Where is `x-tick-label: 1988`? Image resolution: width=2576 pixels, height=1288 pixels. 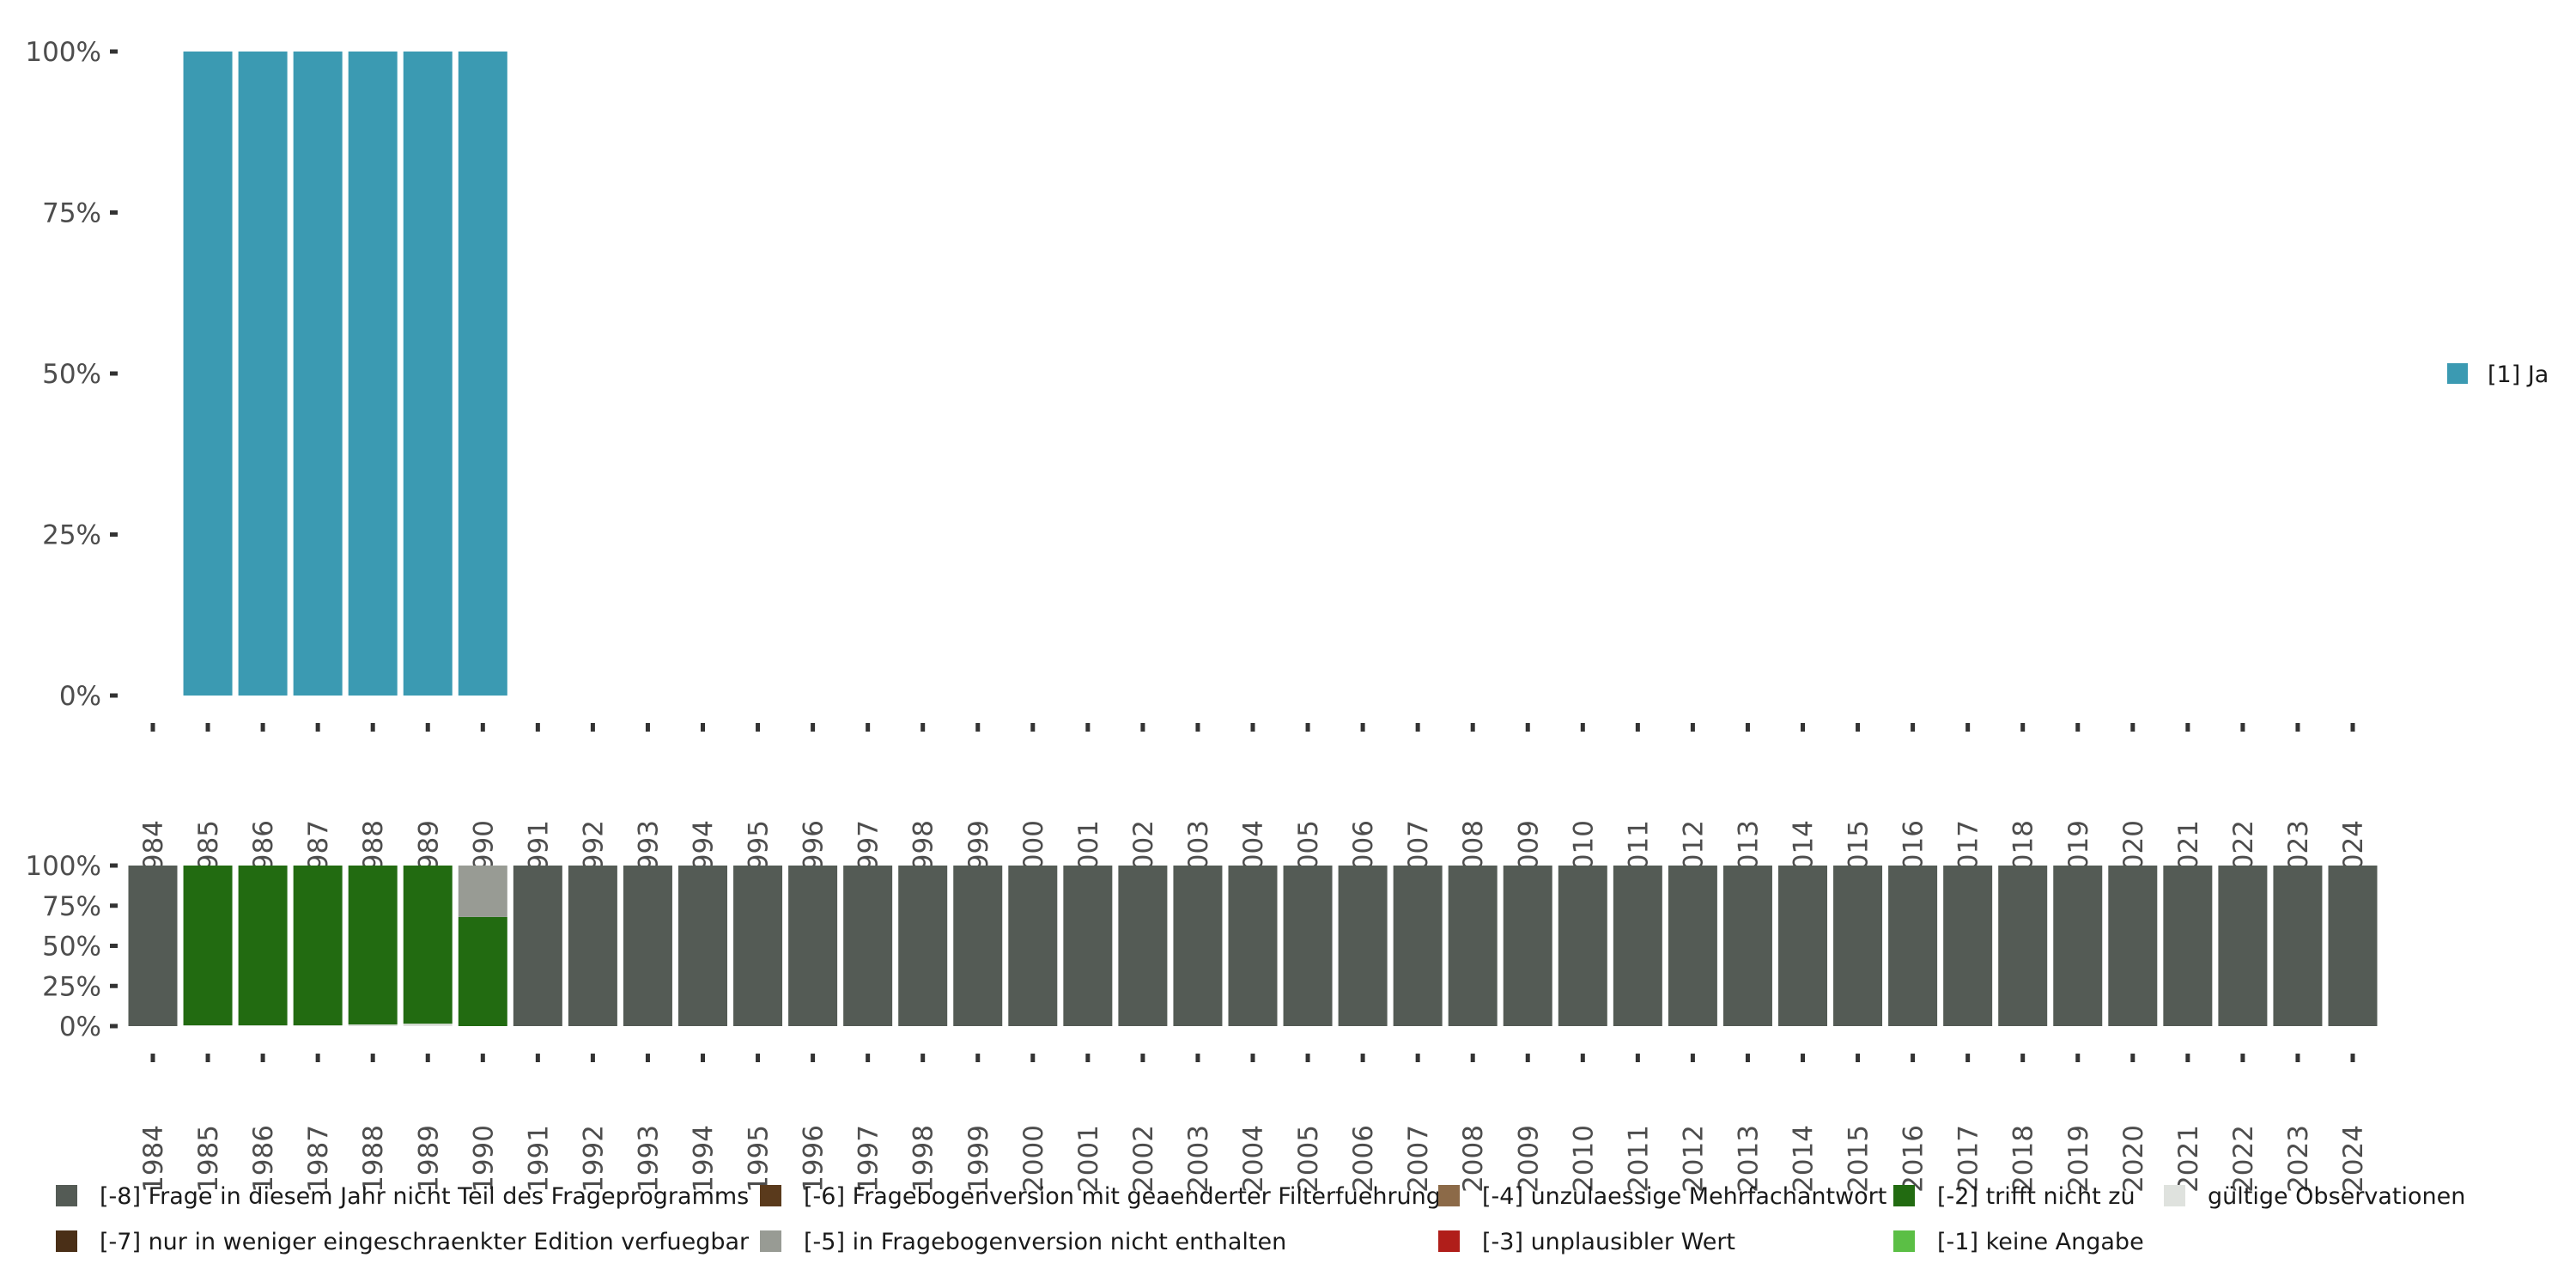 x-tick-label: 1988 is located at coordinates (374, 1159).